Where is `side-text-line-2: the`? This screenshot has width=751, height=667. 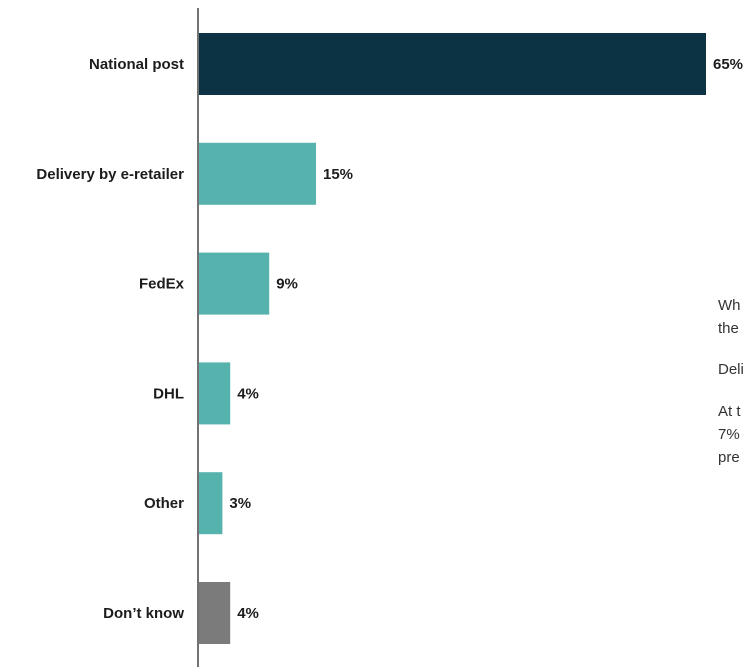
side-text-line-2: the is located at coordinates (728, 328).